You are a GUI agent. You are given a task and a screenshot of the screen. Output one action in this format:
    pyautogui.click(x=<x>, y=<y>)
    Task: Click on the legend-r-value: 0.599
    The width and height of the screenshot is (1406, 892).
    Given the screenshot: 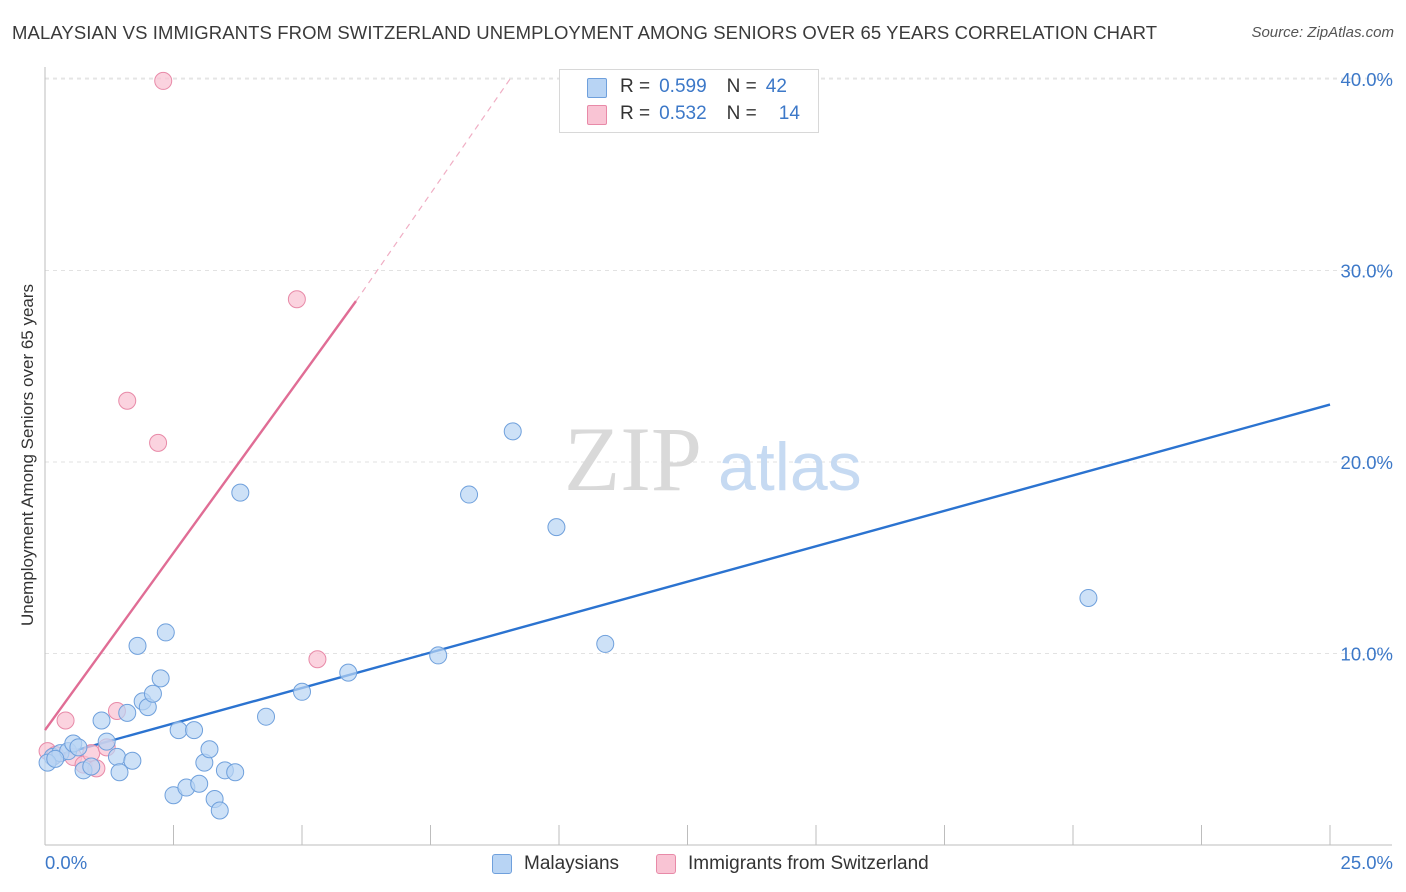 What is the action you would take?
    pyautogui.click(x=683, y=86)
    